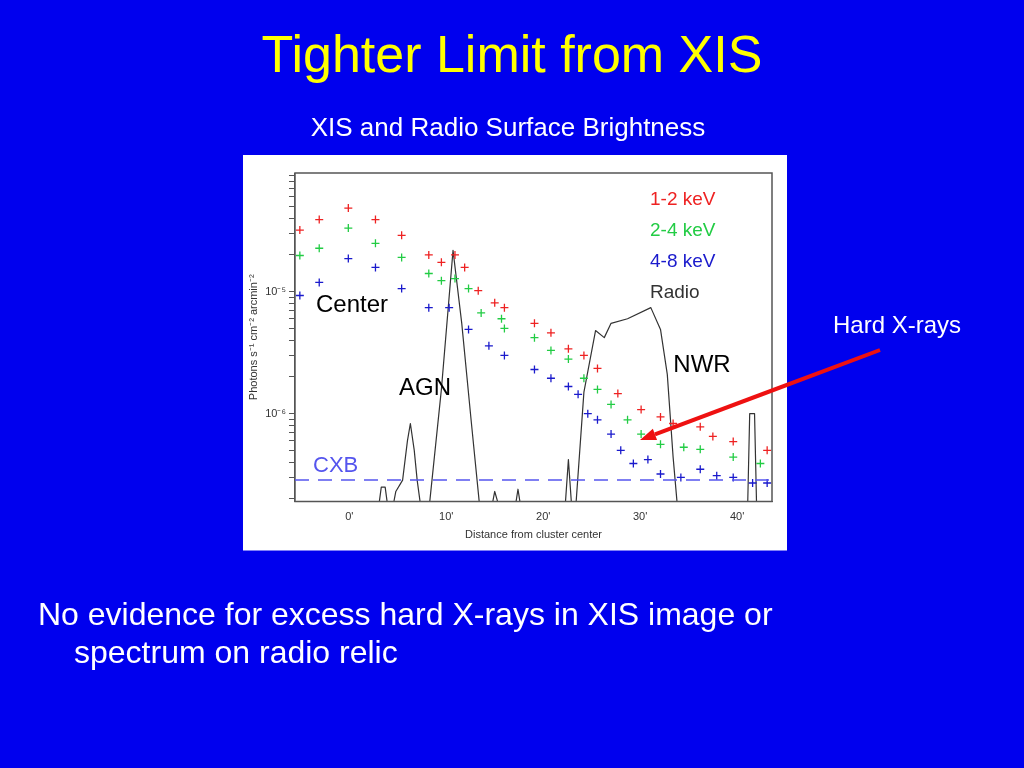 This screenshot has width=1024, height=768. What do you see at coordinates (683, 199) in the screenshot?
I see `text: 1-2 keV` at bounding box center [683, 199].